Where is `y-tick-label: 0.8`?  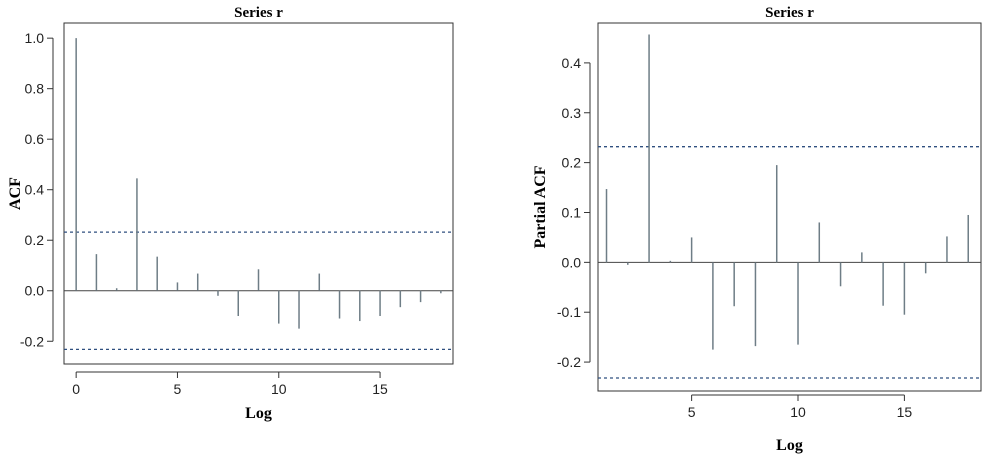 y-tick-label: 0.8 is located at coordinates (35, 89).